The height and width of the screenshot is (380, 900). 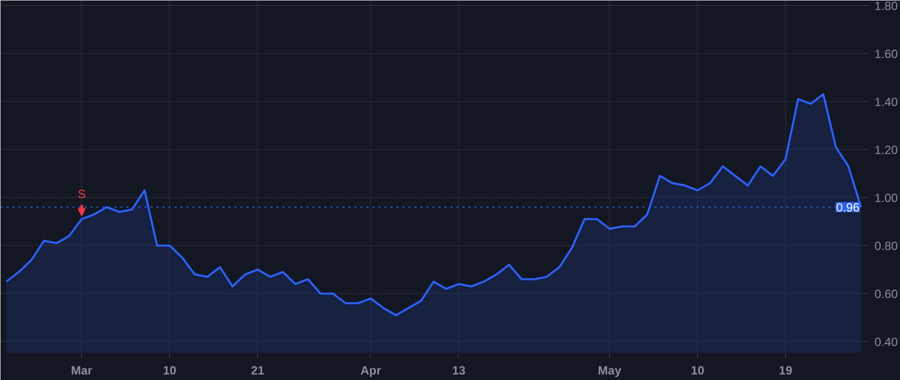 What do you see at coordinates (82, 371) in the screenshot?
I see `x-tick-label: Mar` at bounding box center [82, 371].